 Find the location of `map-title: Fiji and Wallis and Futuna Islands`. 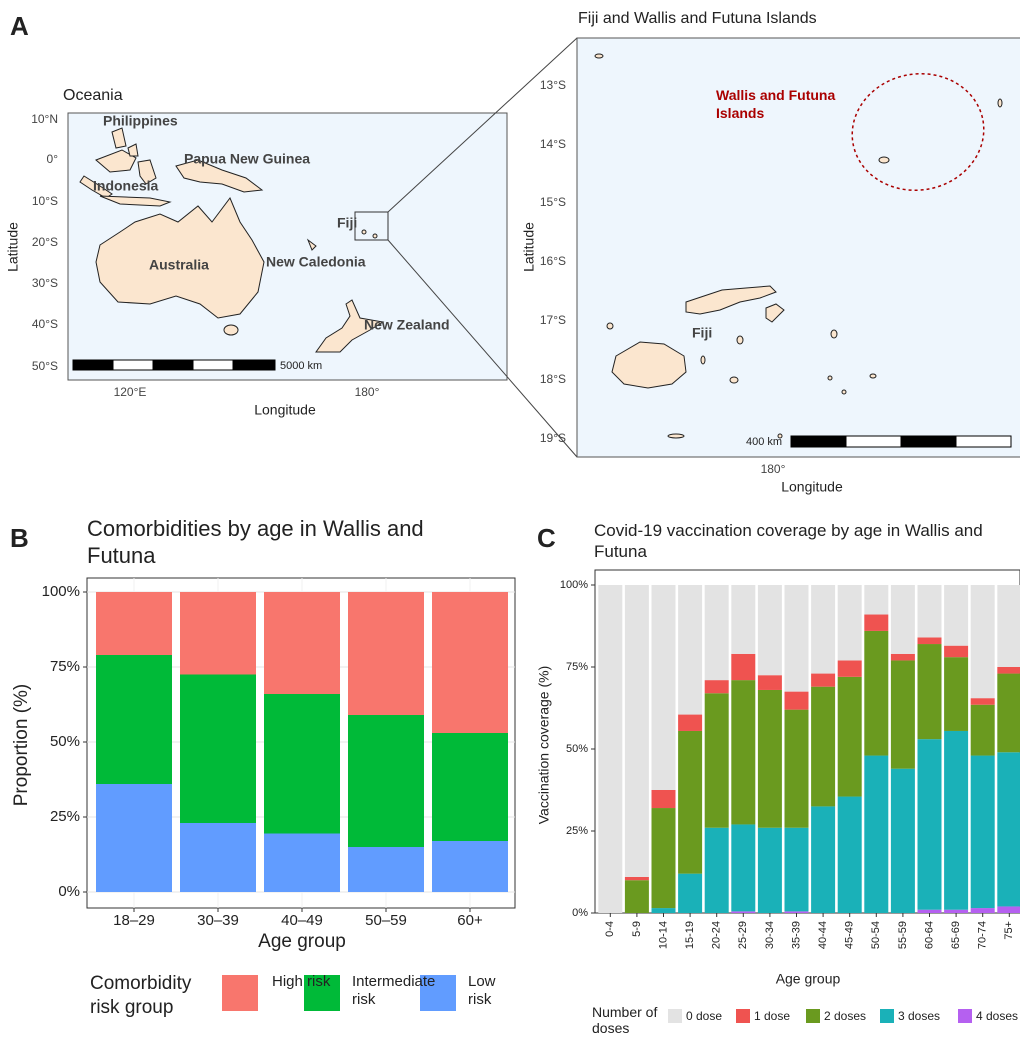

map-title: Fiji and Wallis and Futuna Islands is located at coordinates (697, 18).